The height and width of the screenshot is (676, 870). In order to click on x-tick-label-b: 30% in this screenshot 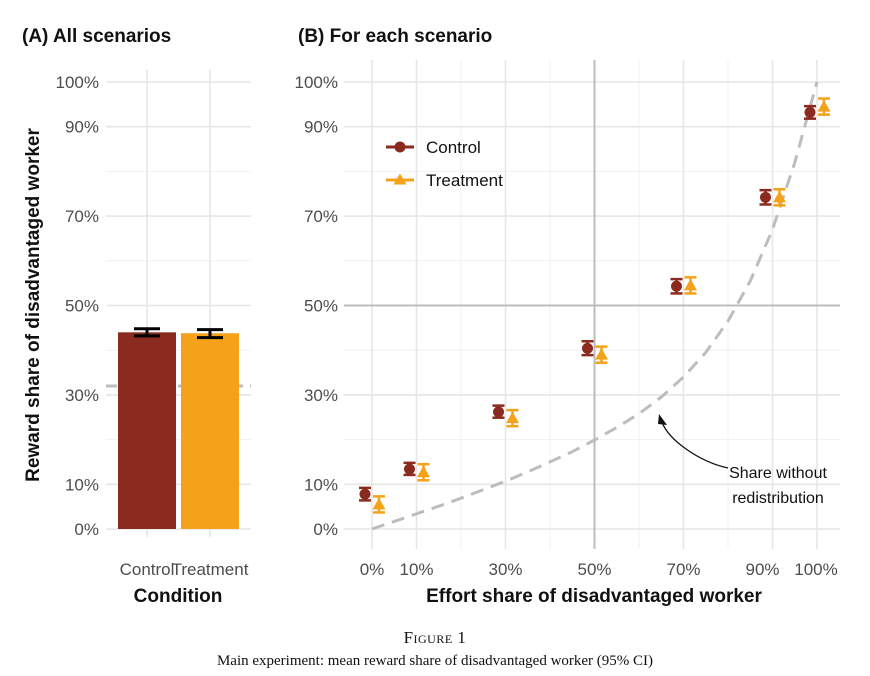, I will do `click(505, 569)`.